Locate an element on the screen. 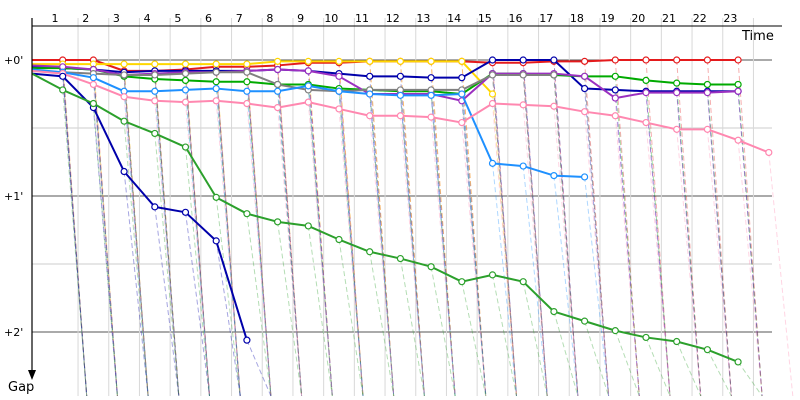 The width and height of the screenshot is (800, 400). x-tick-label: 21 is located at coordinates (669, 18).